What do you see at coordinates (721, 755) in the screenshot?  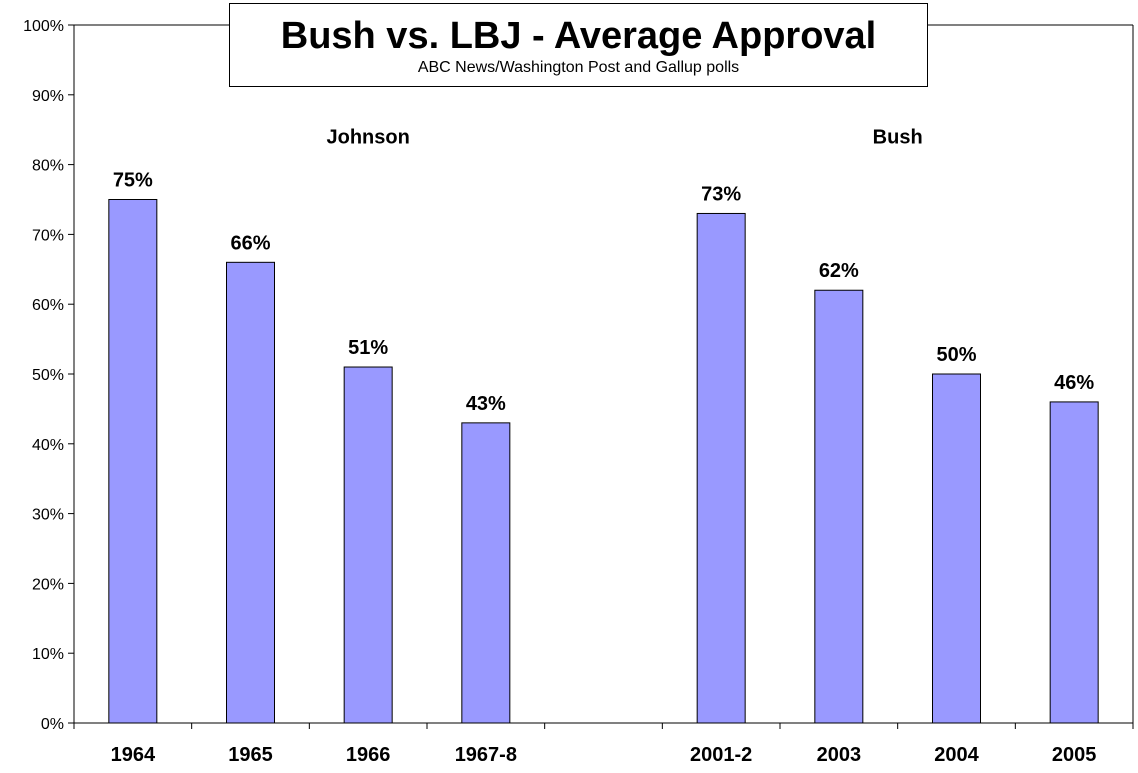 I see `x-tick-label-2001-2: 2001-2` at bounding box center [721, 755].